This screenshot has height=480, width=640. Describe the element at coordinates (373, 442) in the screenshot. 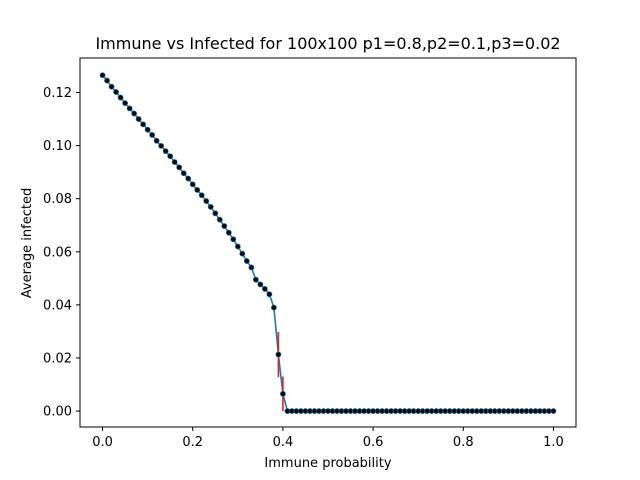

I see `x-tick-label: 0.6` at that location.